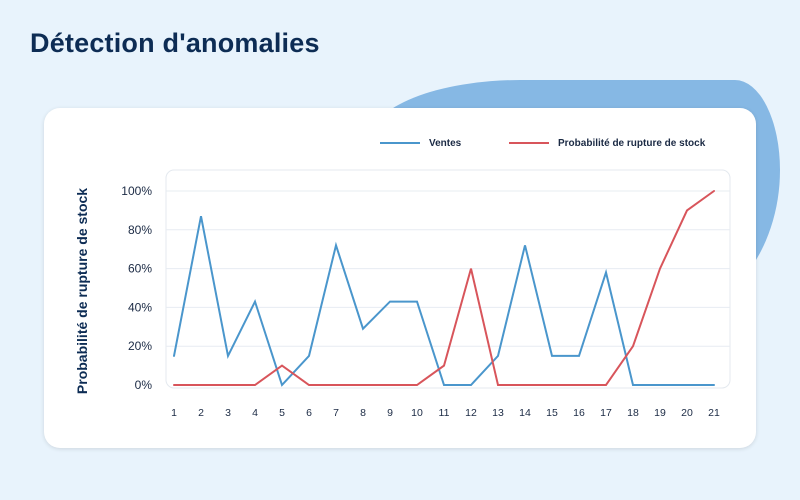 The image size is (800, 500). I want to click on x-tick-label: 10, so click(417, 413).